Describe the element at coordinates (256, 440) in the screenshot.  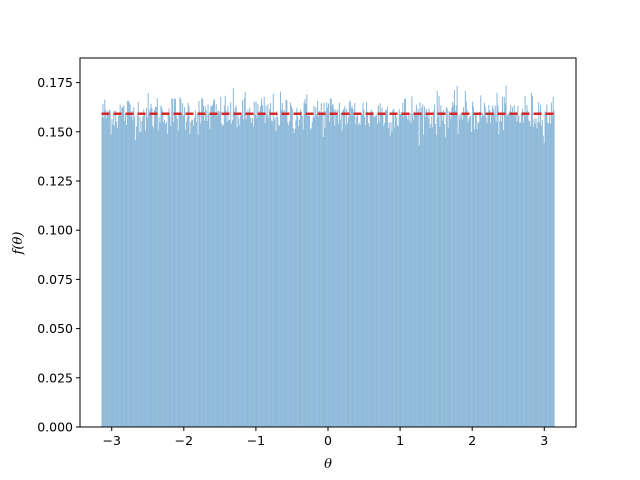
I see `x-tick-label: −1` at that location.